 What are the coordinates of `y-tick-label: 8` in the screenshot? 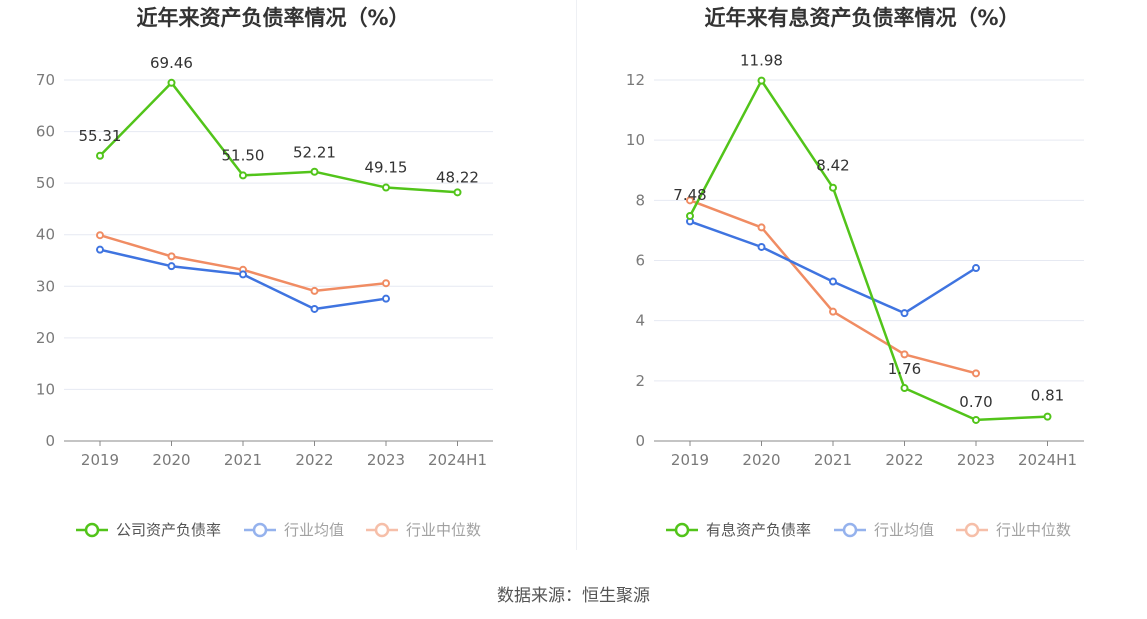 It's located at (640, 200).